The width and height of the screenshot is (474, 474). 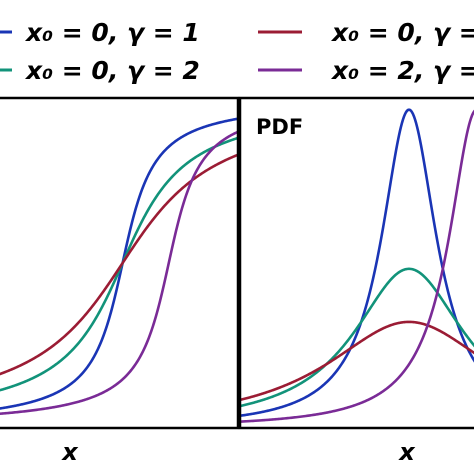 I want to click on cdf-x-axis-label: x, so click(x=70, y=452).